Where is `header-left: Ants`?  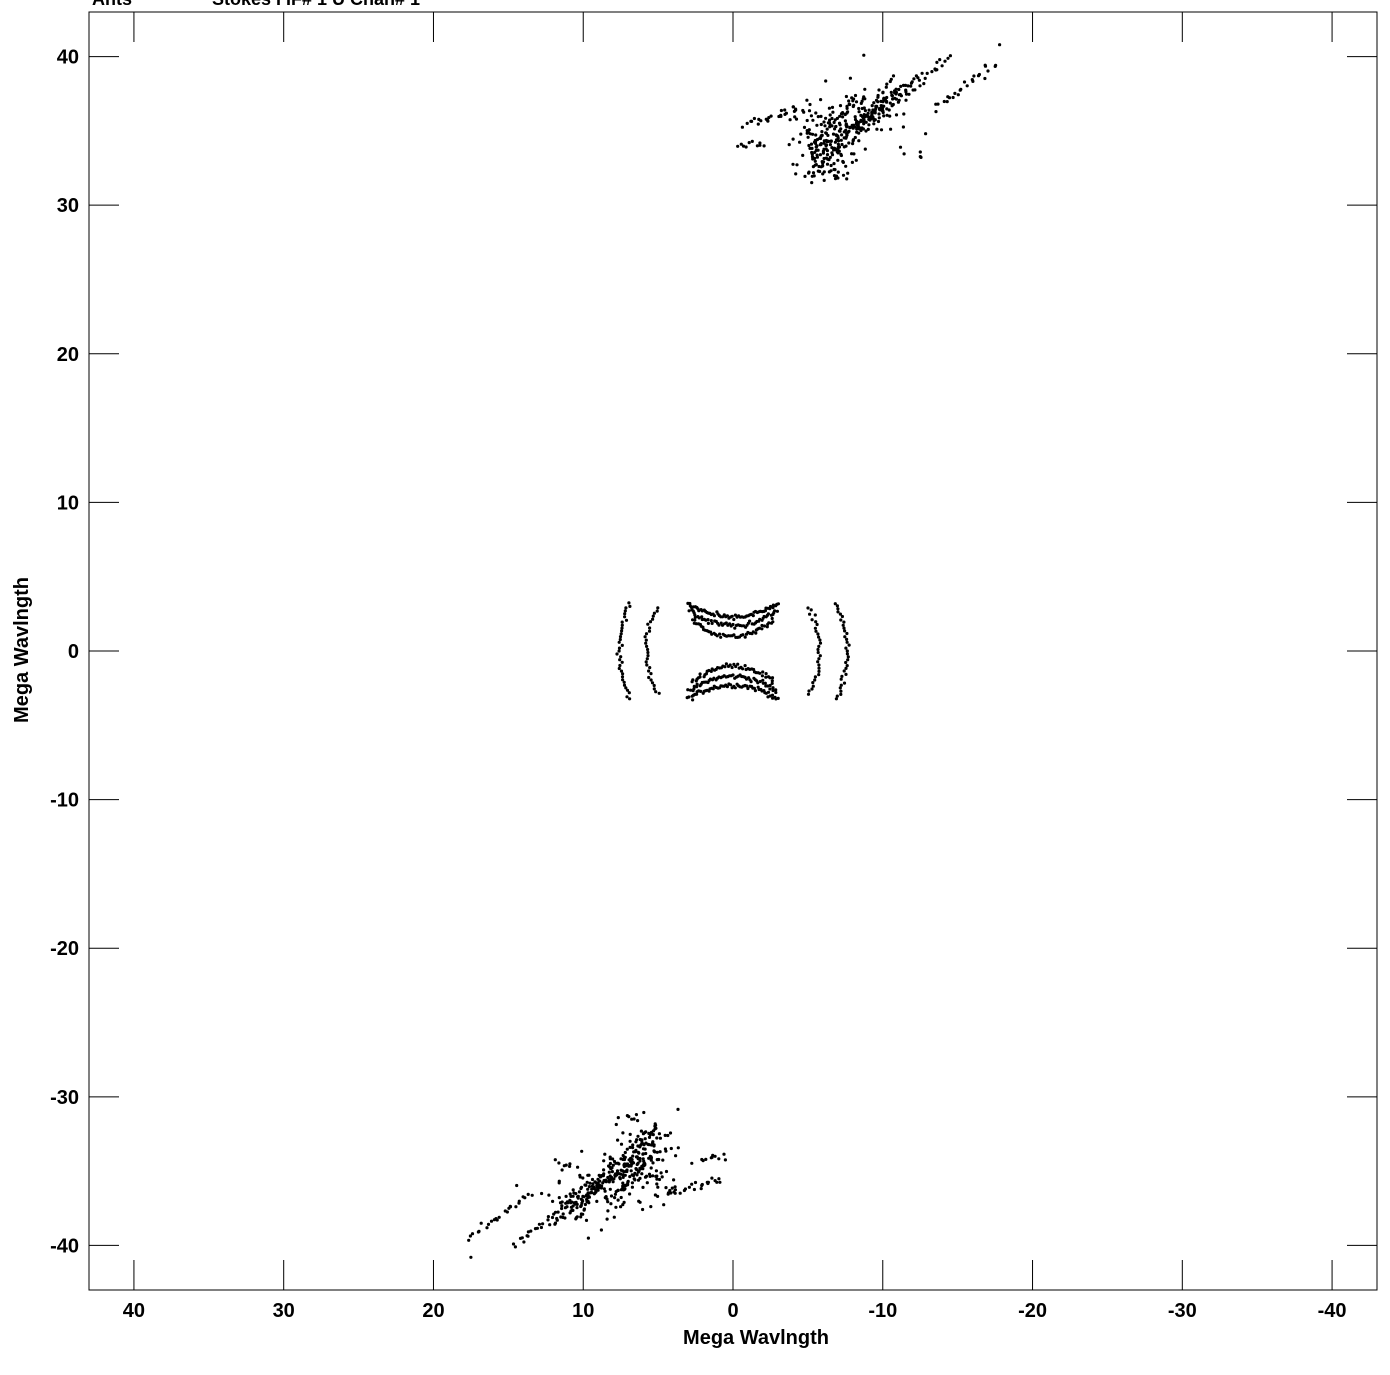
header-left: Ants is located at coordinates (112, 4).